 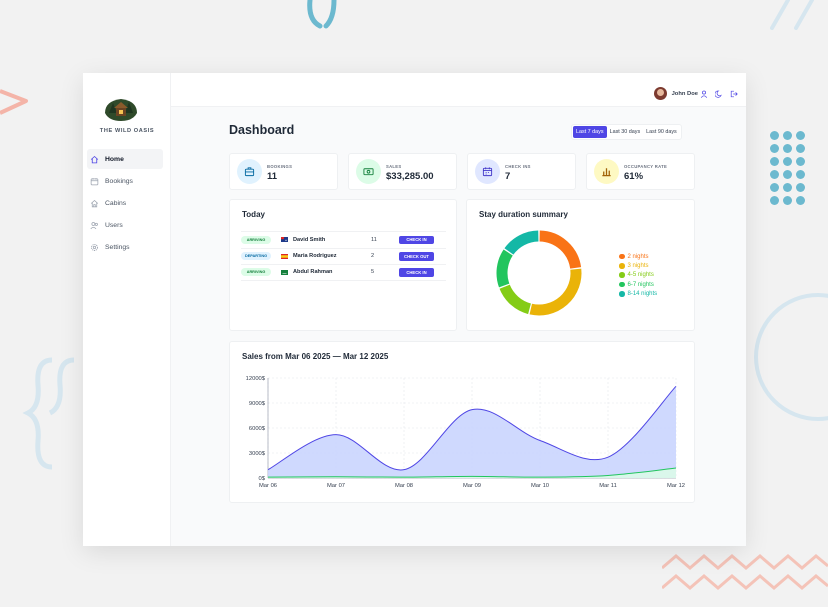 I want to click on legend-item: 6-7 nights, so click(x=638, y=284).